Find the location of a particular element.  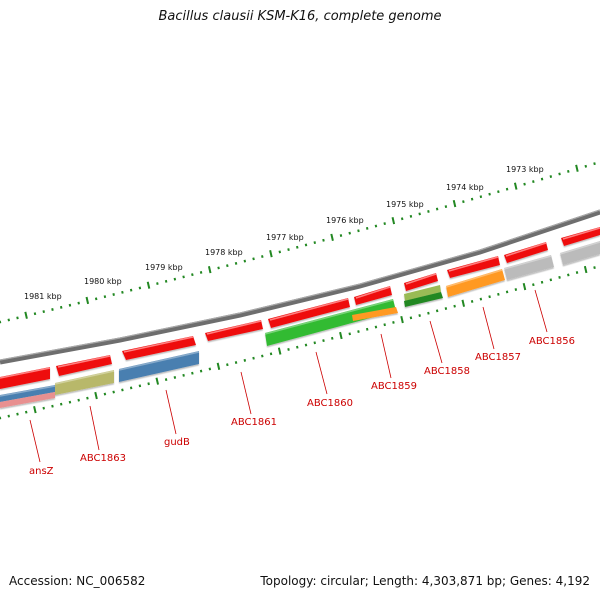

gene-label-abc1863: ABC1863 is located at coordinates (103, 458).